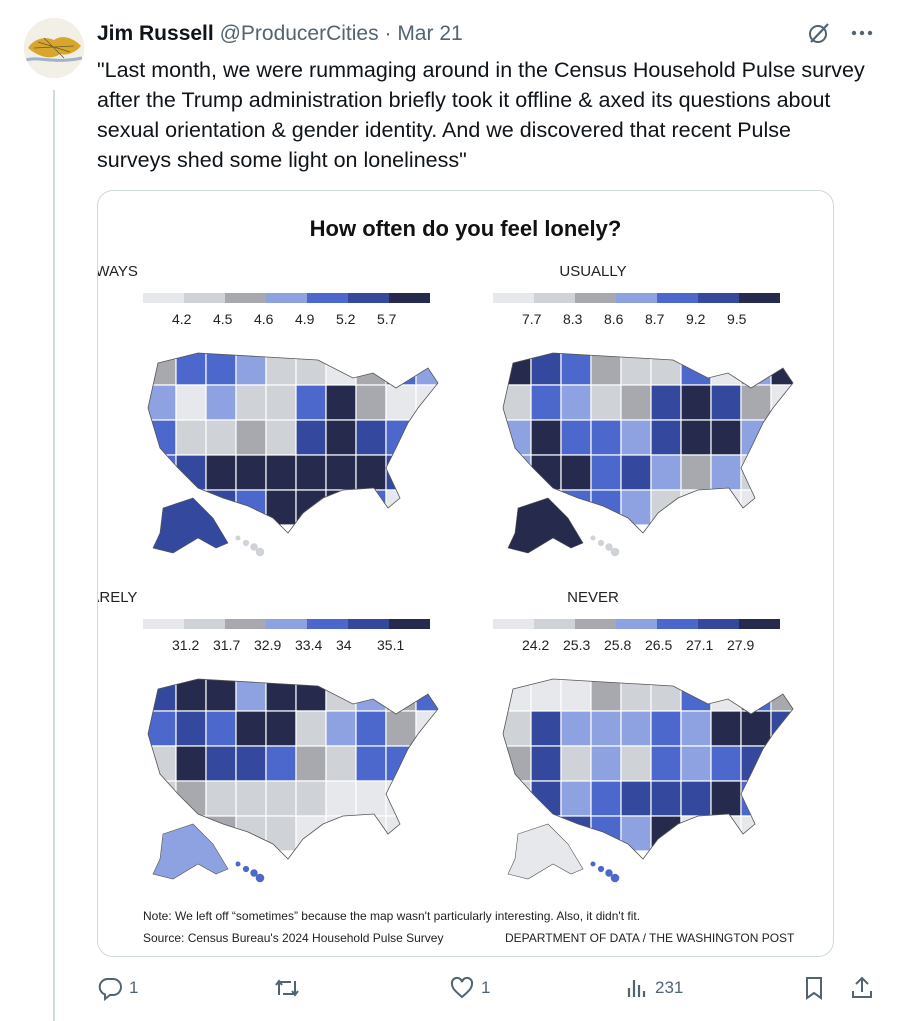 The width and height of the screenshot is (898, 1021). I want to click on legend-tick-label: 7.7, so click(532, 319).